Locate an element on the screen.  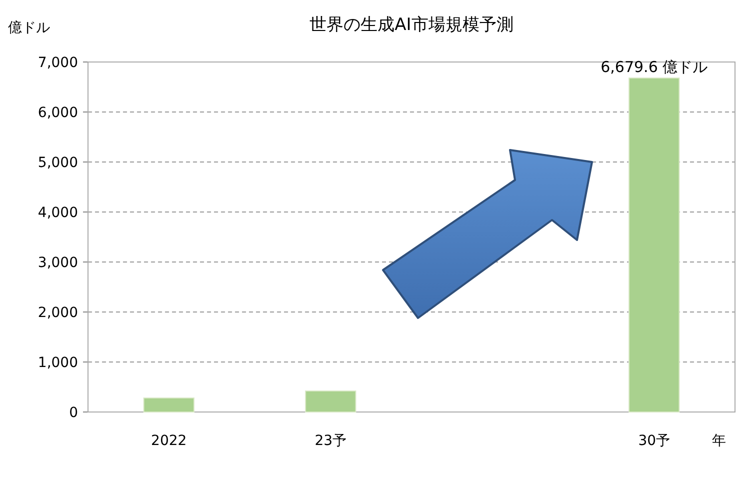
y-axis-title: 億ドル is located at coordinates (29, 28).